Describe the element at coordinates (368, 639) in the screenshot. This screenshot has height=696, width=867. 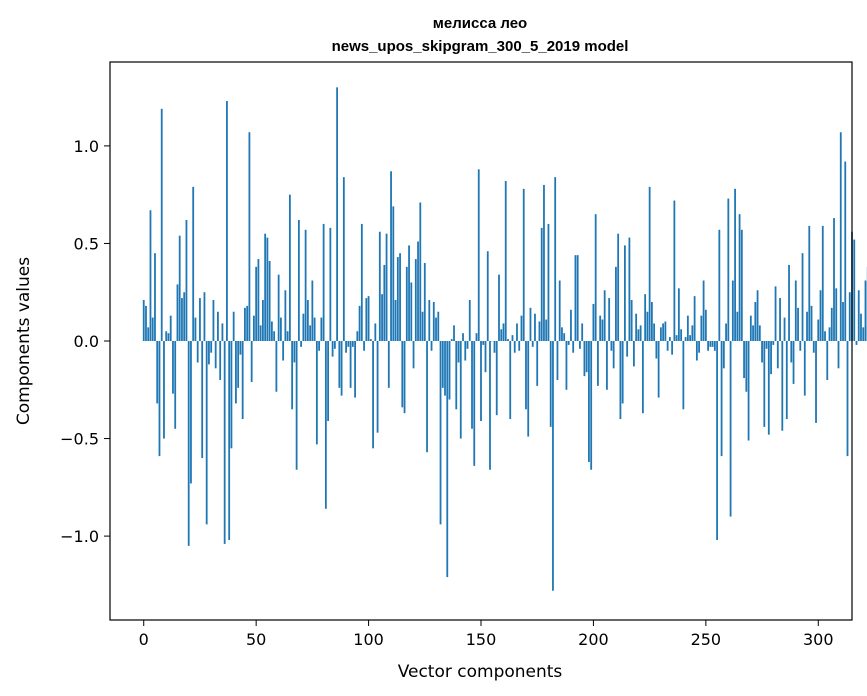
I see `x-tick-label-100: 100` at that location.